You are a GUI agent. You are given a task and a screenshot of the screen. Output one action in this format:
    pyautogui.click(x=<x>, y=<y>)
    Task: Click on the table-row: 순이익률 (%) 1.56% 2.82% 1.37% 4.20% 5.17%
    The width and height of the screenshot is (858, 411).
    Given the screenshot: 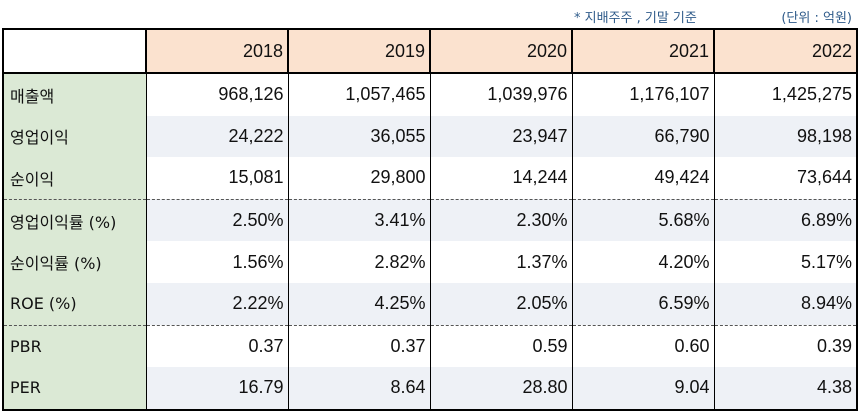 What is the action you would take?
    pyautogui.click(x=430, y=262)
    